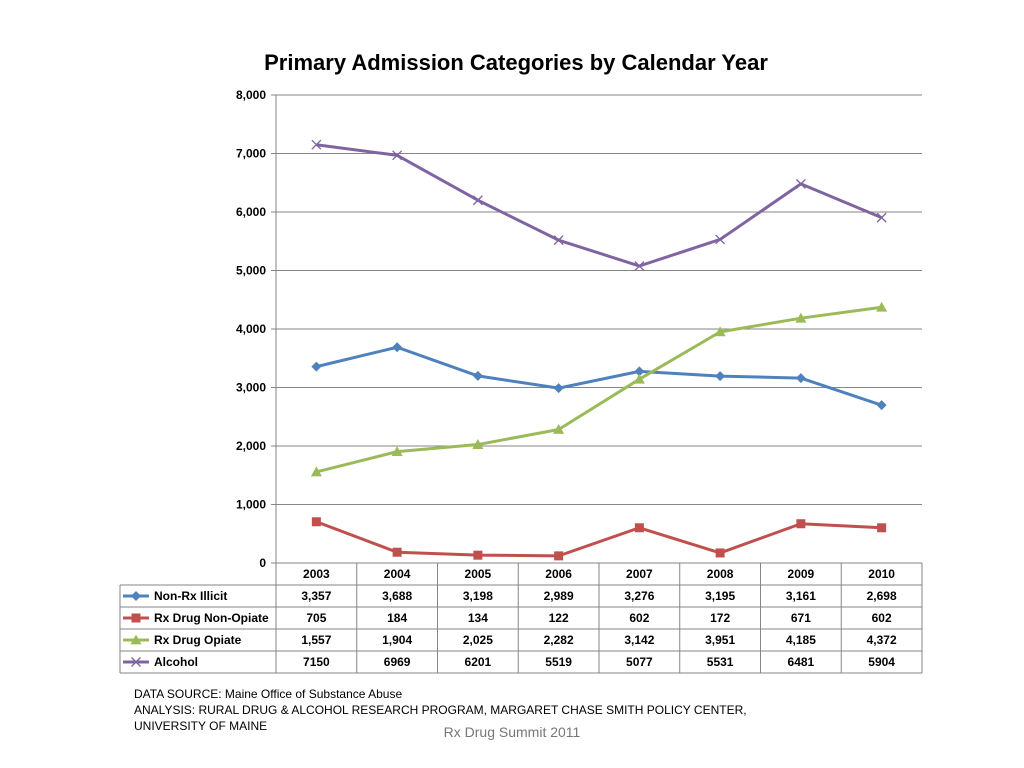 The width and height of the screenshot is (1024, 768). I want to click on x-tick-label: 2007, so click(639, 574).